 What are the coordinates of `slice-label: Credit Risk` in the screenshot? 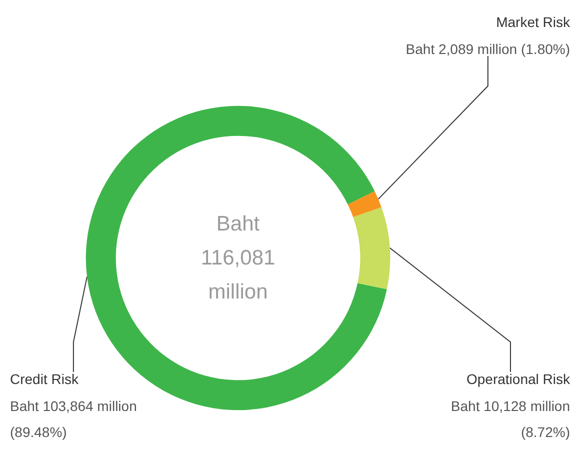 It's located at (45, 379).